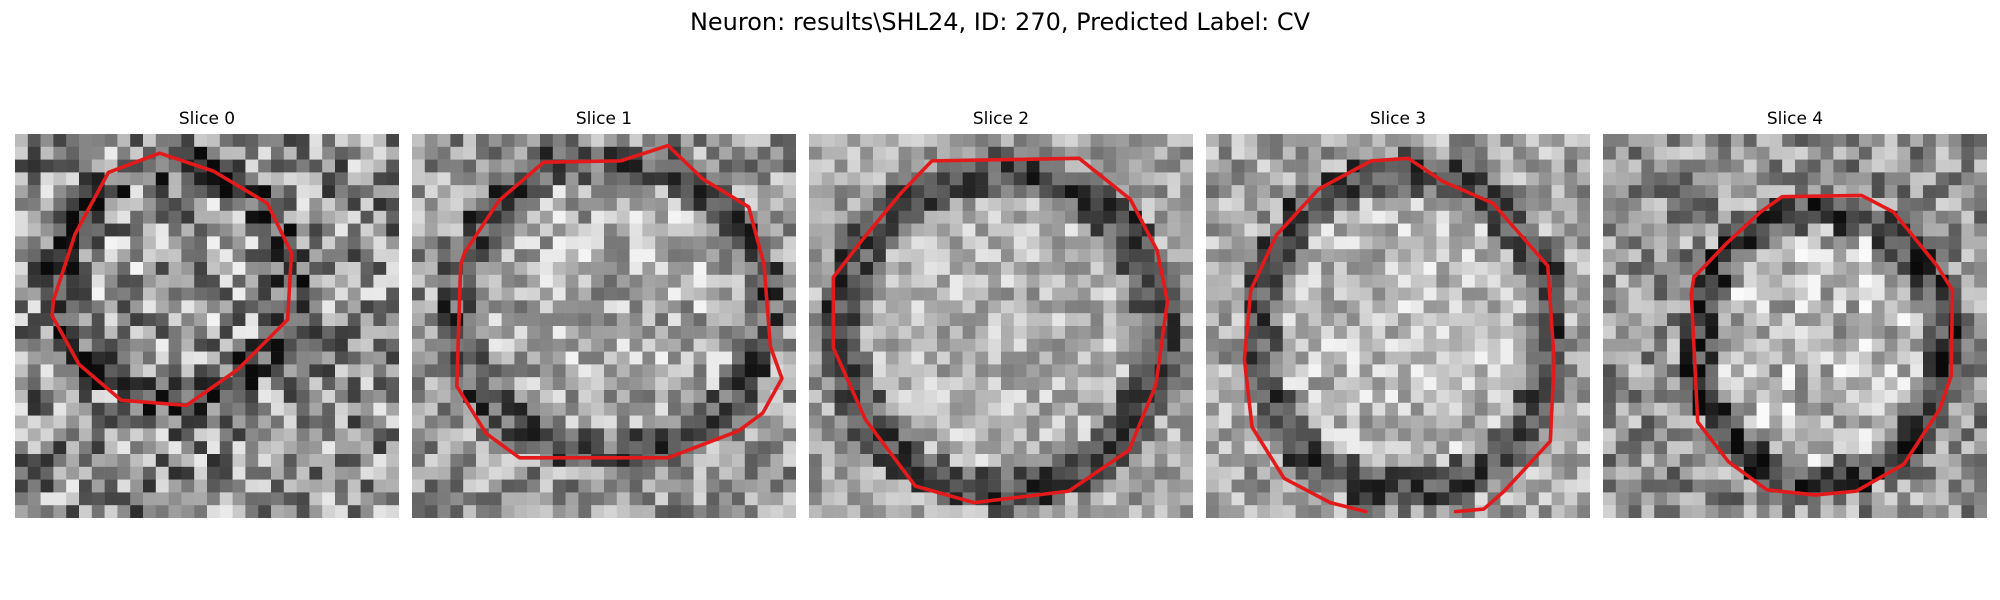 This screenshot has width=2000, height=600. Describe the element at coordinates (207, 119) in the screenshot. I see `slice-title: Slice 0` at that location.